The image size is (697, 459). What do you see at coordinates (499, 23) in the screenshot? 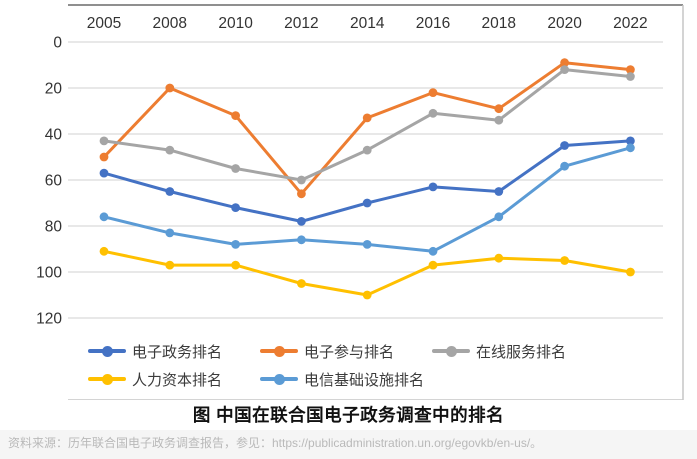
I see `x-tick-label: 2018` at bounding box center [499, 23].